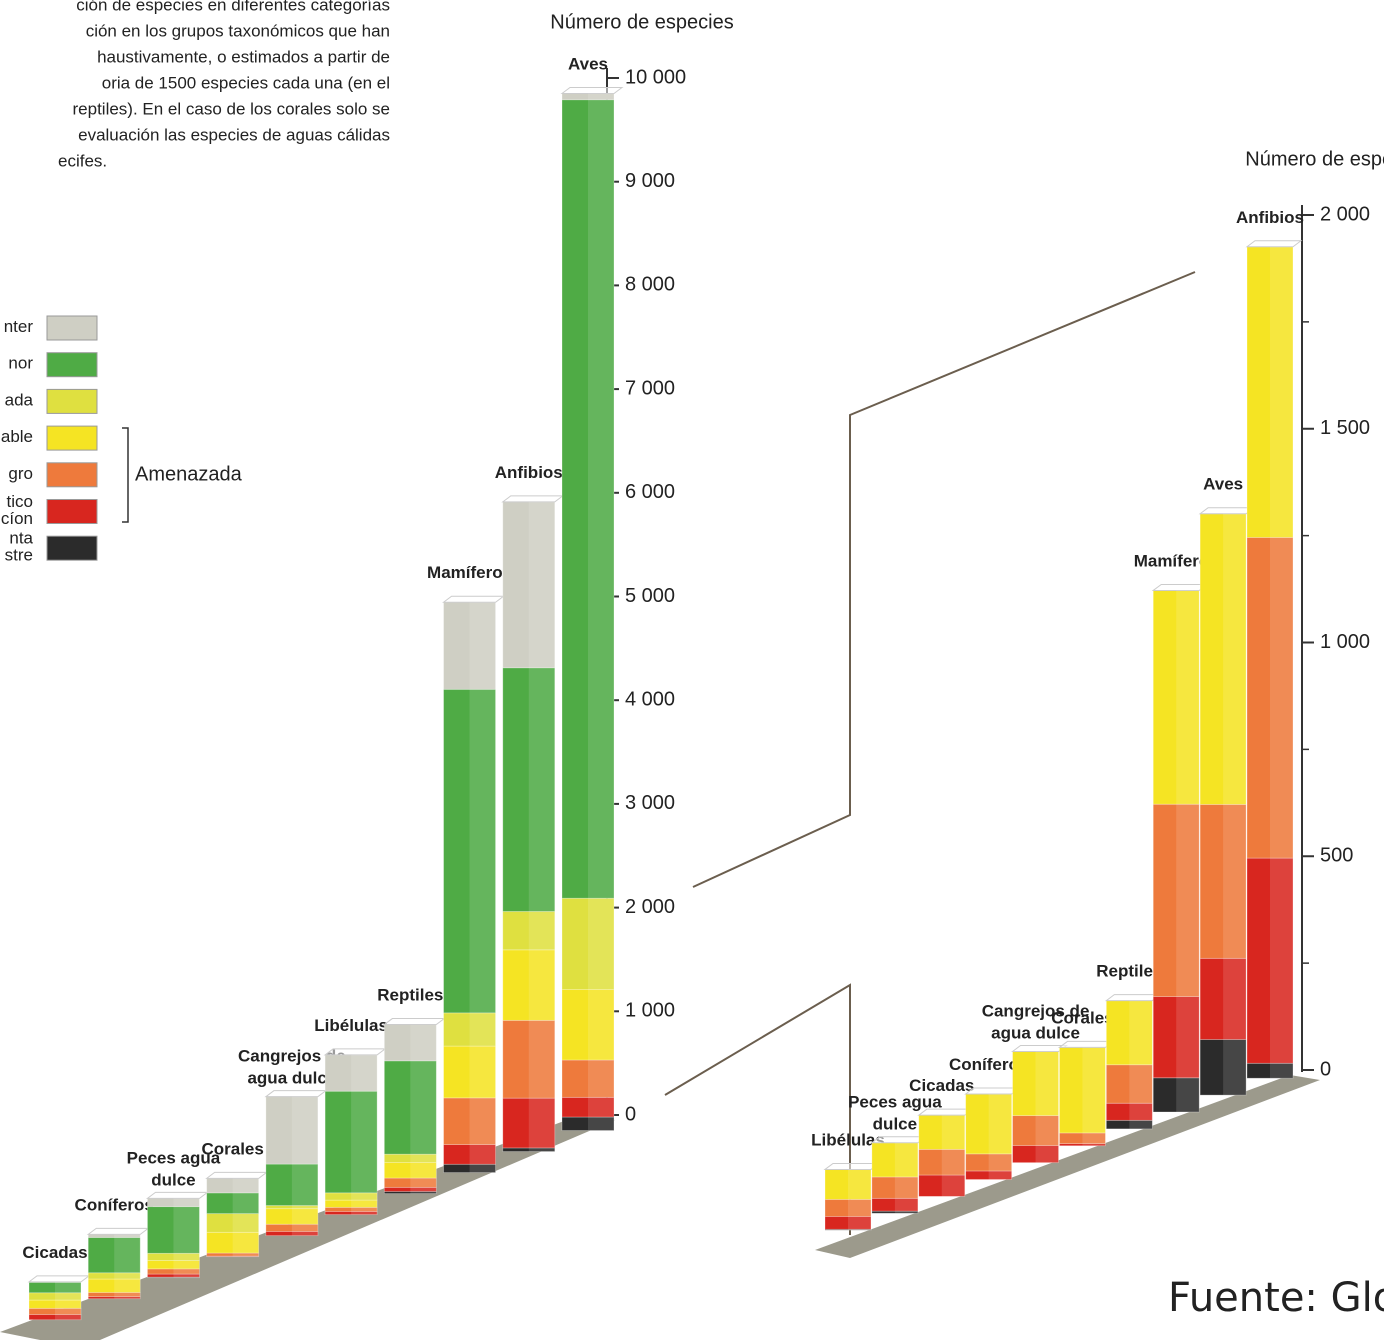  What do you see at coordinates (17, 510) in the screenshot?
I see `legend-label: tico cíon` at bounding box center [17, 510].